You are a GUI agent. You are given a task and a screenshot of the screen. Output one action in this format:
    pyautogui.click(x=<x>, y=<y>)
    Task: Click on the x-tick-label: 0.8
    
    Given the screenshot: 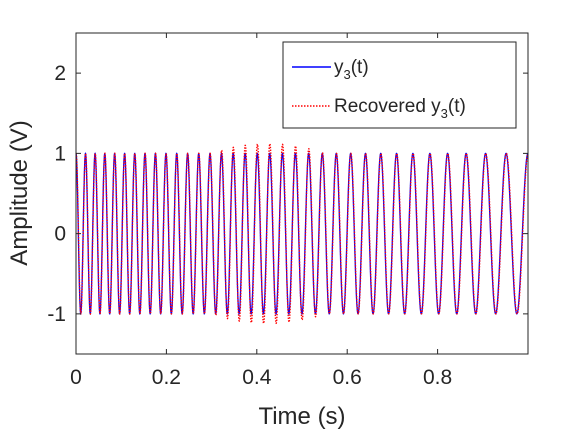 What is the action you would take?
    pyautogui.click(x=437, y=377)
    